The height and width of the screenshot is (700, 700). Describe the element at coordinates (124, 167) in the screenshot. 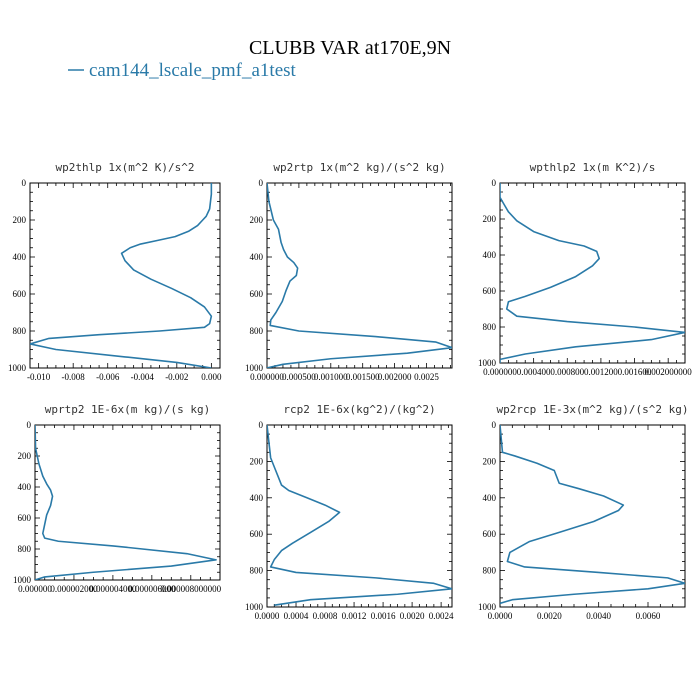

I see `panel-title: wp2thlp 1x(m^2 K)/s^2` at that location.